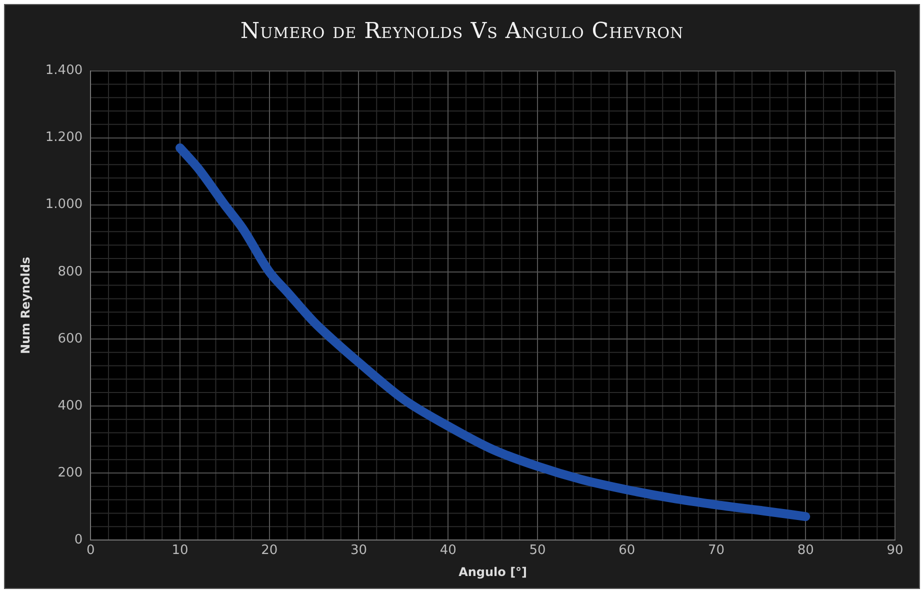 This screenshot has height=591, width=924. What do you see at coordinates (70, 338) in the screenshot?
I see `y-tick-label: 600` at bounding box center [70, 338].